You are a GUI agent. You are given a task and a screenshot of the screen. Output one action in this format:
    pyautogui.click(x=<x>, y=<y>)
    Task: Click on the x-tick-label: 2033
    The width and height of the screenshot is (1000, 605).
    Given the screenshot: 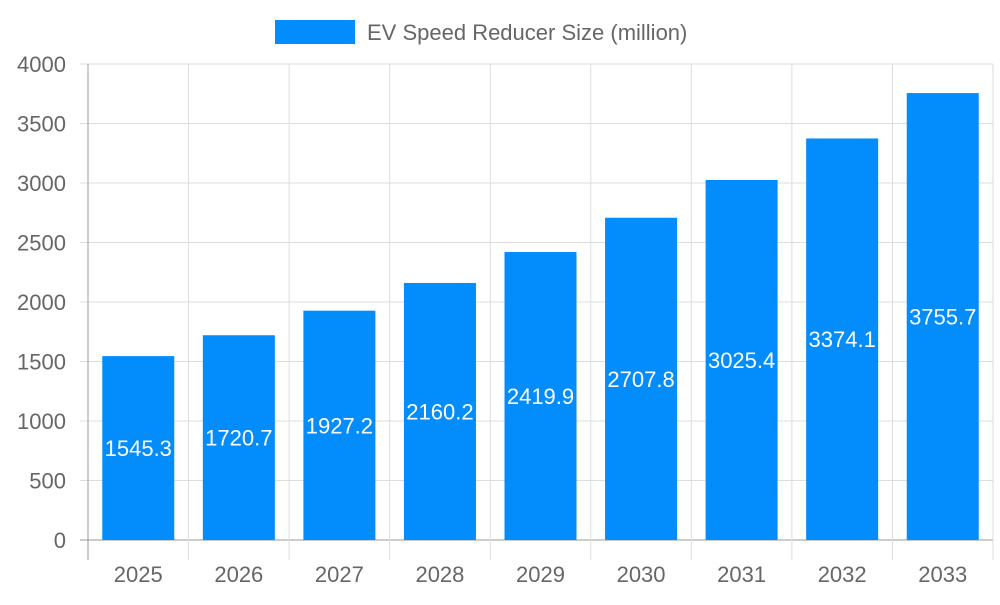 What is the action you would take?
    pyautogui.click(x=942, y=574)
    